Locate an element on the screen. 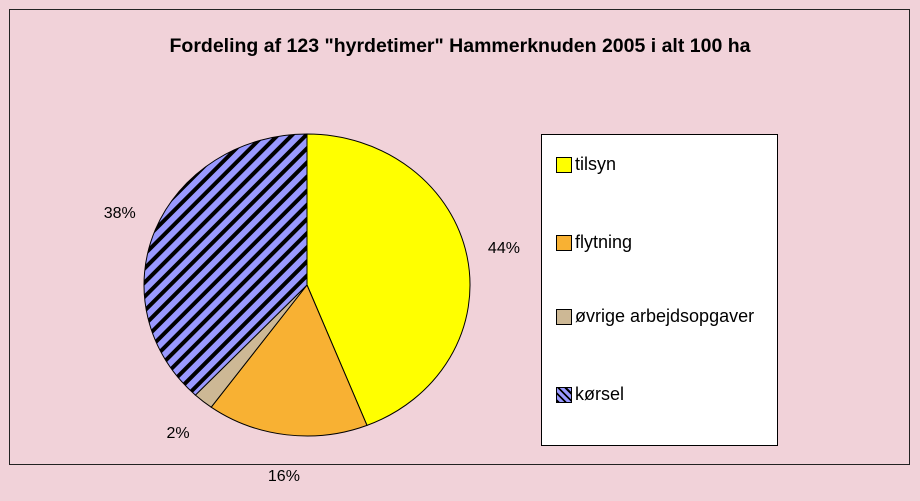 Image resolution: width=920 pixels, height=501 pixels. legend-label: øvrige arbejdsopgaver is located at coordinates (665, 316).